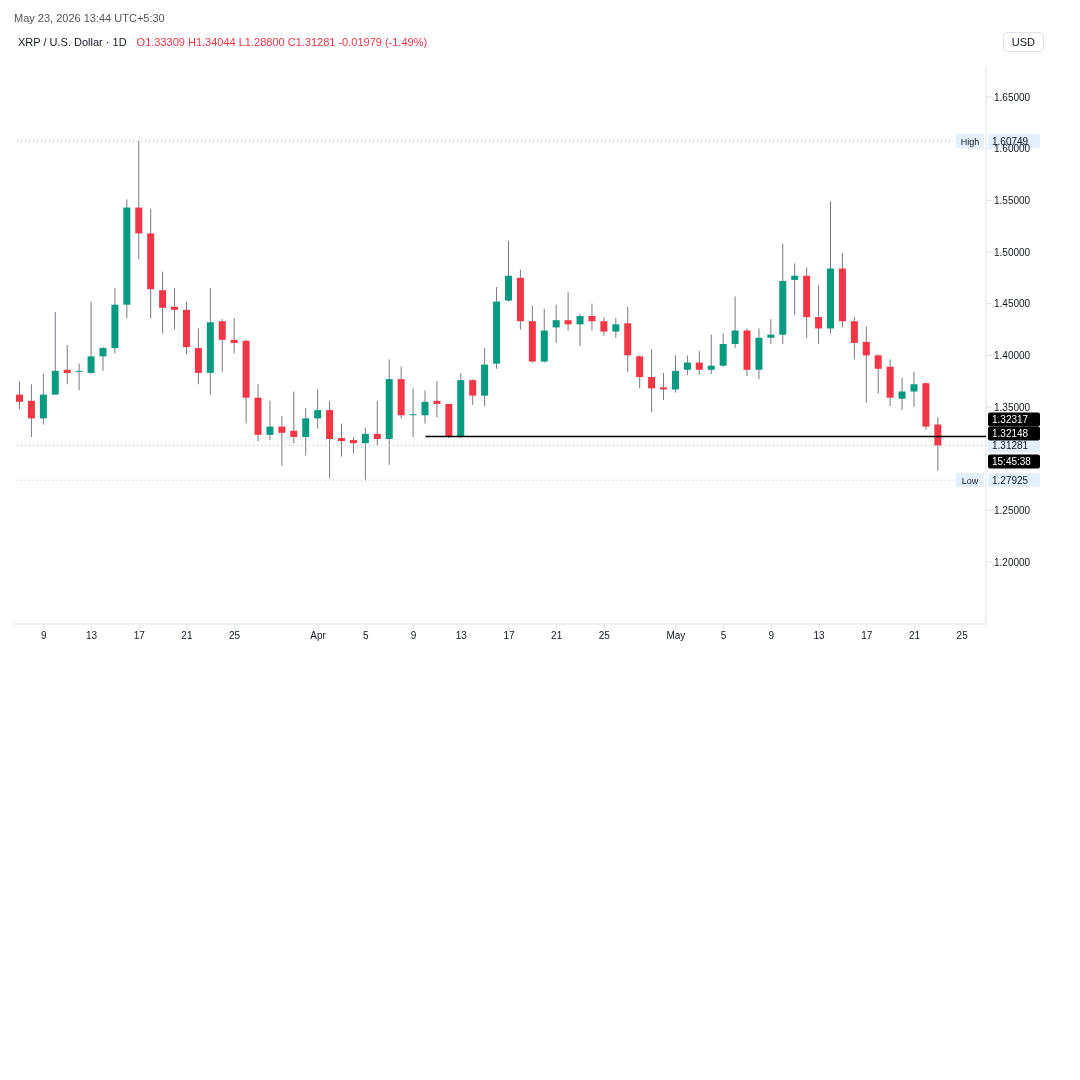 Image resolution: width=1080 pixels, height=1080 pixels. What do you see at coordinates (1012, 97) in the screenshot?
I see `y-tick-label: 1.65000` at bounding box center [1012, 97].